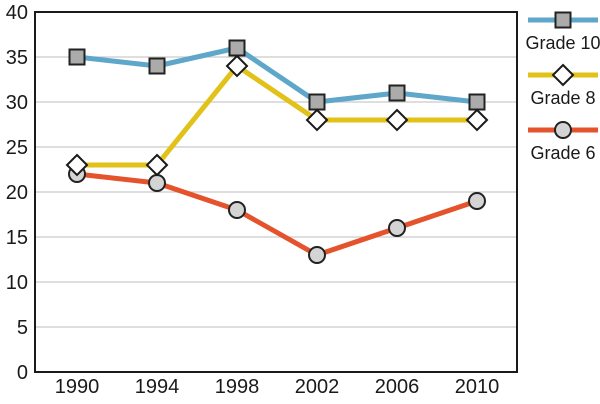 The width and height of the screenshot is (600, 404). I want to click on x-tick-label: 1994, so click(157, 387).